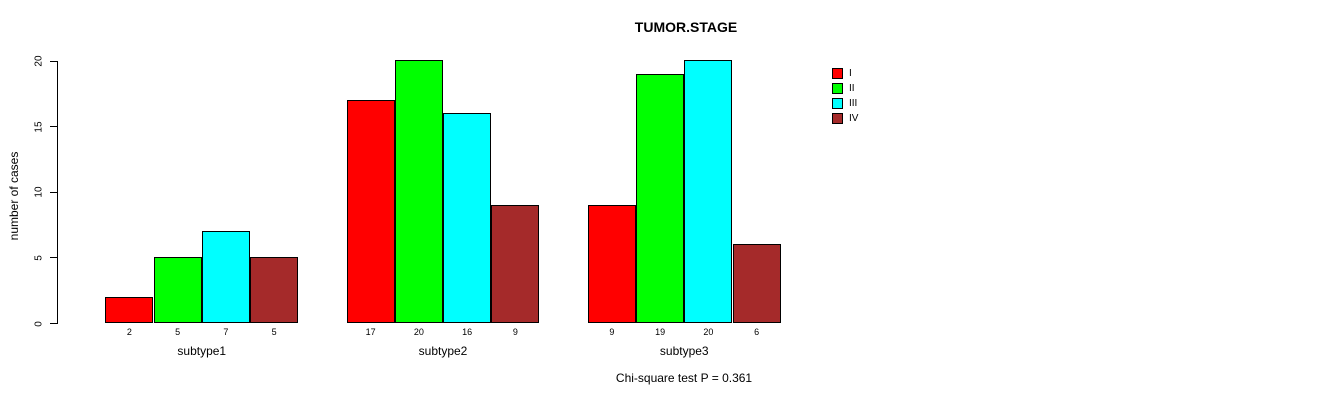 The height and width of the screenshot is (400, 1340). What do you see at coordinates (850, 73) in the screenshot?
I see `legend-label: I` at bounding box center [850, 73].